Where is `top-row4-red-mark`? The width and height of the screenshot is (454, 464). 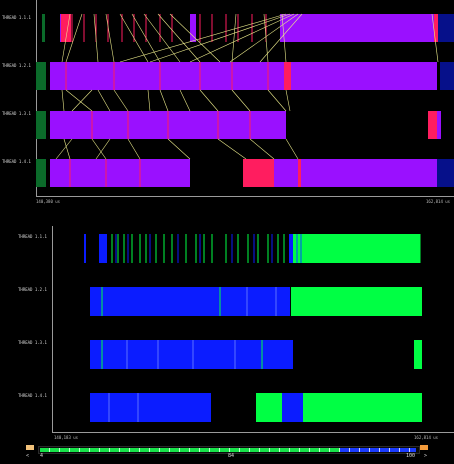
top-row4-red-mark is located at coordinates (299, 173).